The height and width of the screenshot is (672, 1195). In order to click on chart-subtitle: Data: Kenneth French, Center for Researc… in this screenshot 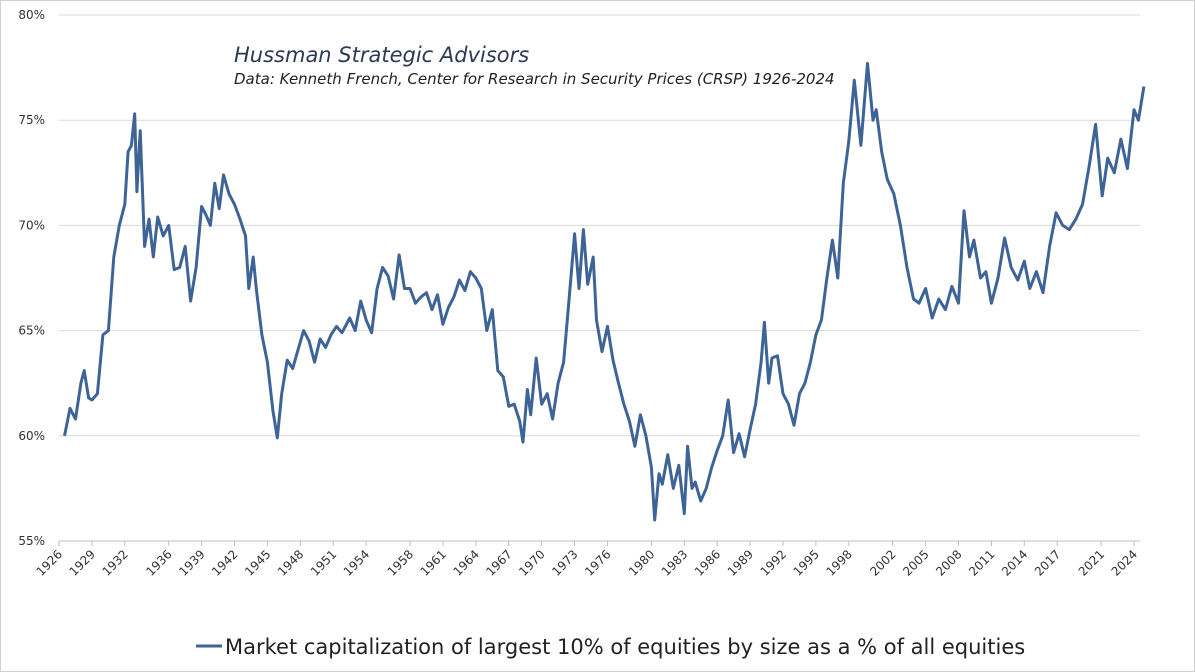, I will do `click(534, 79)`.